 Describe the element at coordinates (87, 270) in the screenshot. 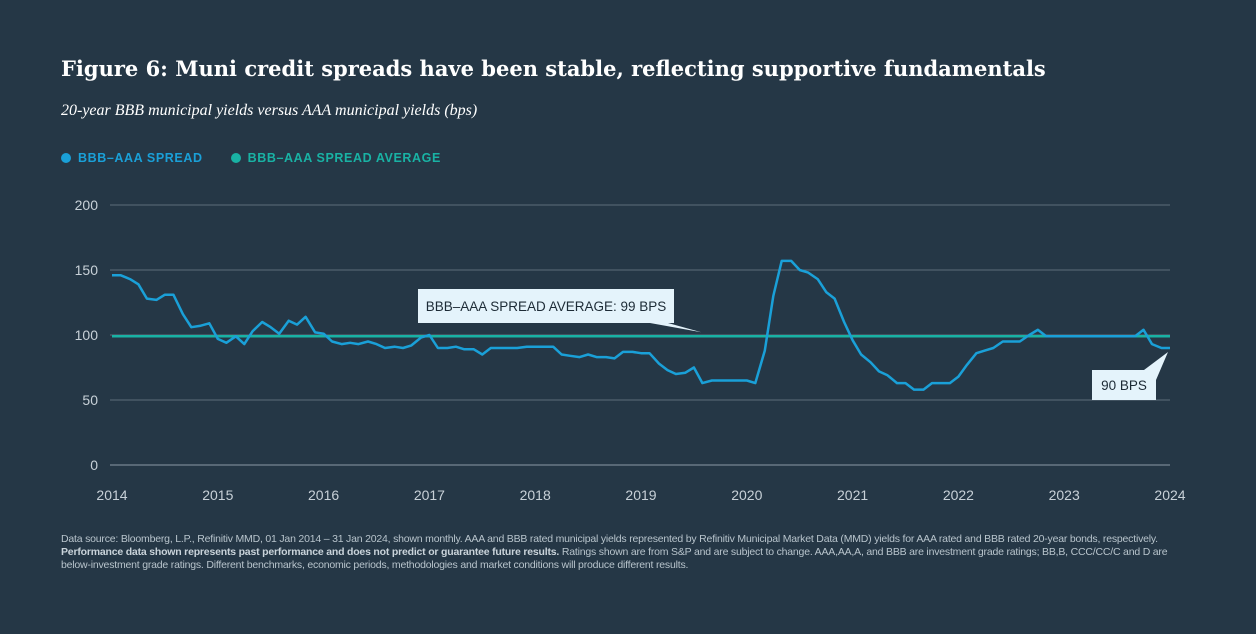

I see `y-tick-label: 150` at that location.